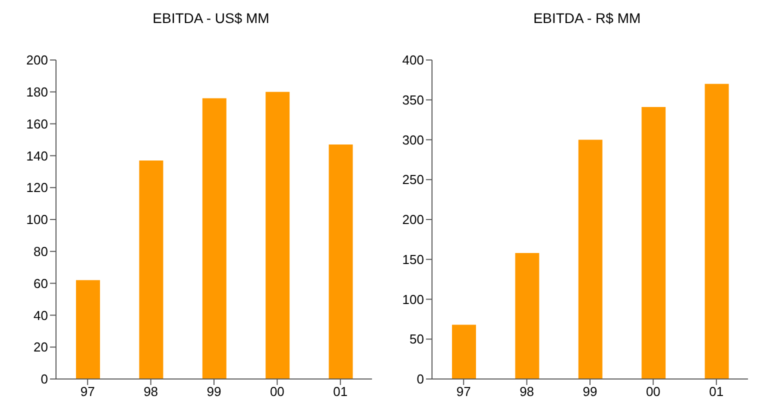  What do you see at coordinates (41, 283) in the screenshot?
I see `y-tick-label: 60` at bounding box center [41, 283].